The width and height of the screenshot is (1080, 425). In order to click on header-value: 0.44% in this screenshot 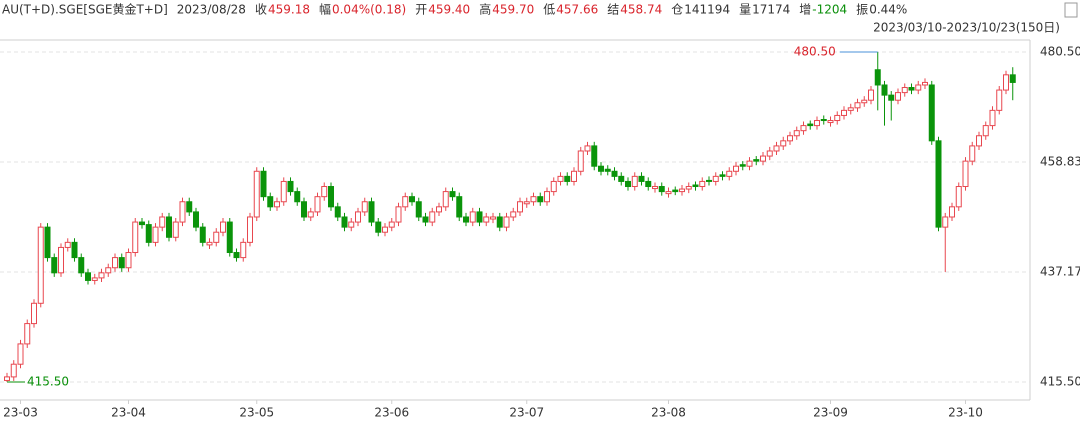, I will do `click(888, 10)`.